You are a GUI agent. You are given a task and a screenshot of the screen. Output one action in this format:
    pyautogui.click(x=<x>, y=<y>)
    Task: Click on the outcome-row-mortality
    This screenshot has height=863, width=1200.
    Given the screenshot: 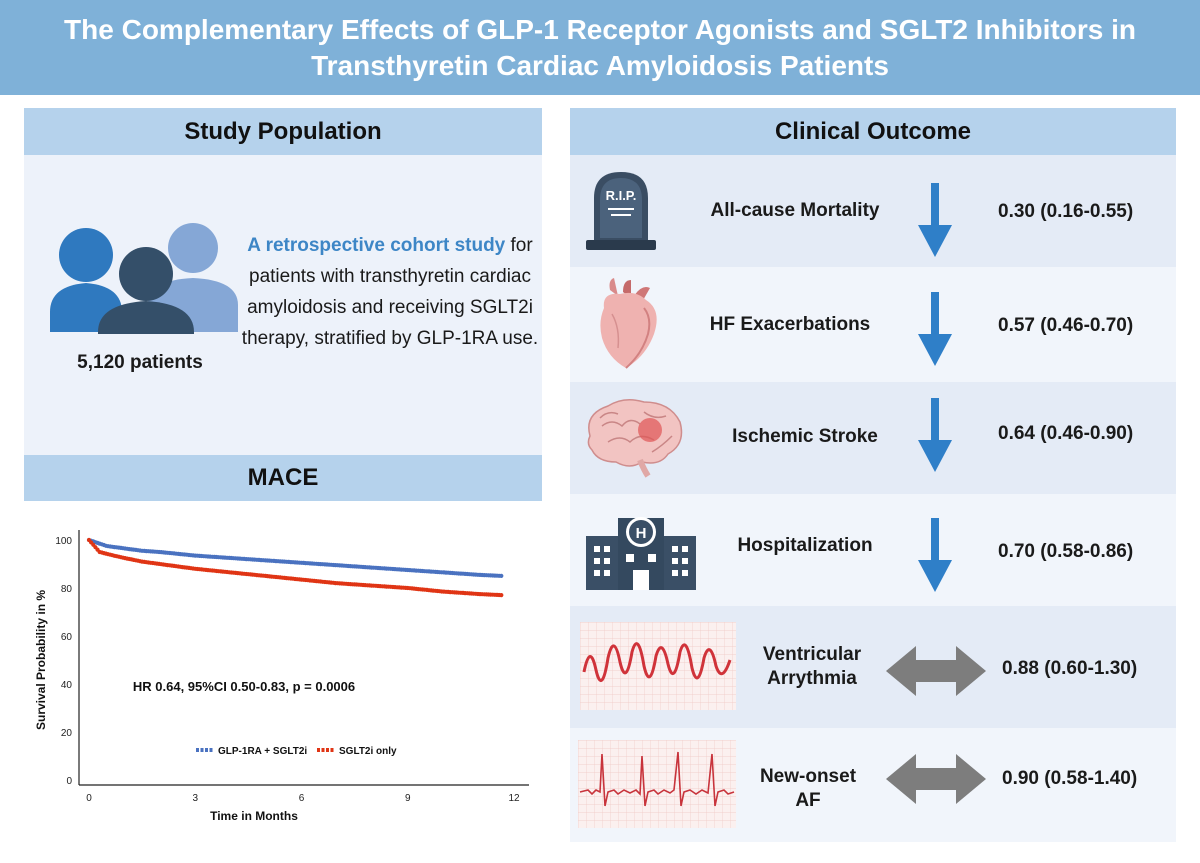 What is the action you would take?
    pyautogui.click(x=873, y=211)
    